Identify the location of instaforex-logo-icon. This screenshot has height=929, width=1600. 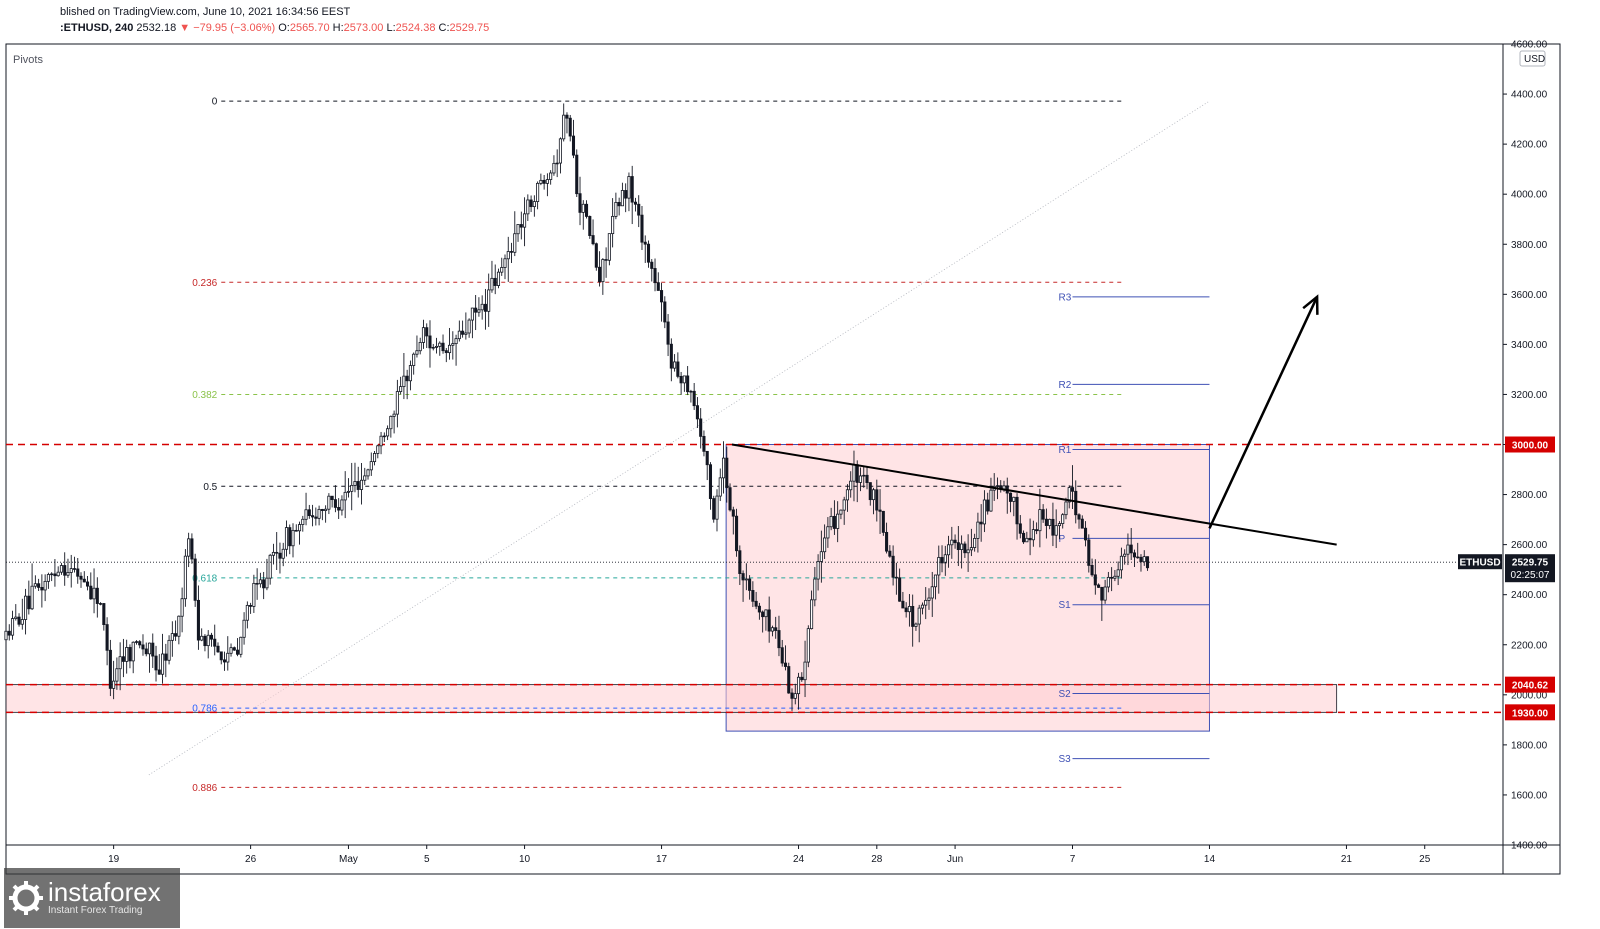
(26, 898).